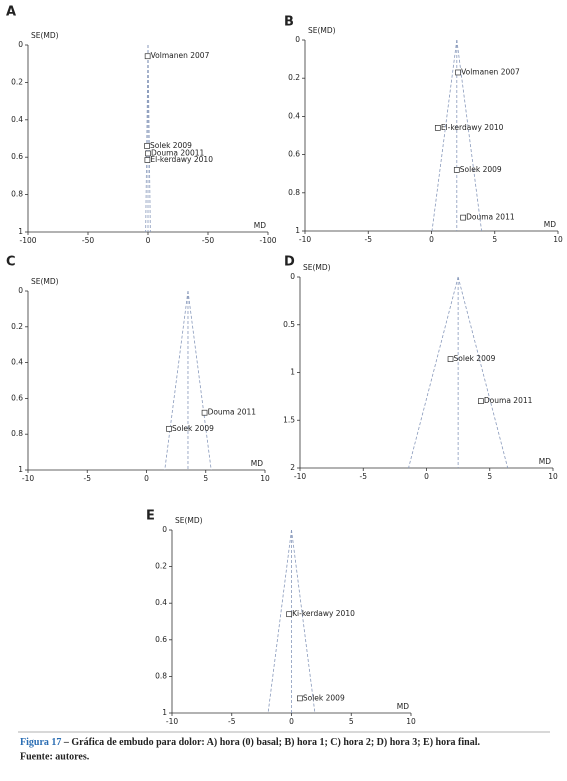  What do you see at coordinates (11, 12) in the screenshot?
I see `panel-letter: A` at bounding box center [11, 12].